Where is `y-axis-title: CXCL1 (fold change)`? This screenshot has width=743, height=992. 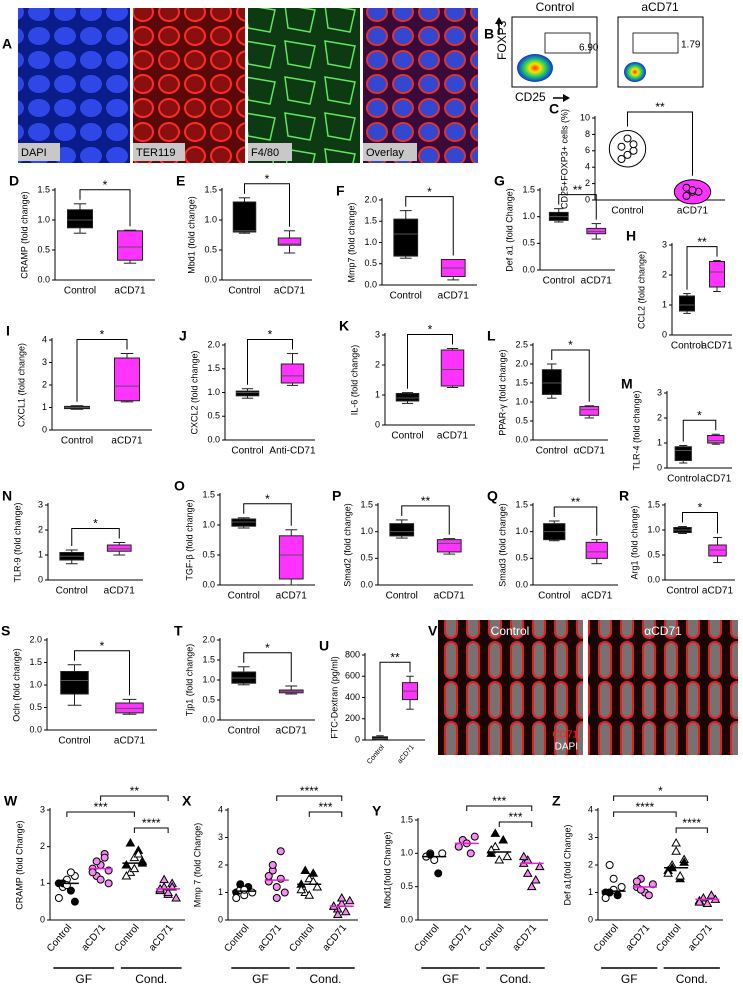
y-axis-title: CXCL1 (fold change) is located at coordinates (21, 385).